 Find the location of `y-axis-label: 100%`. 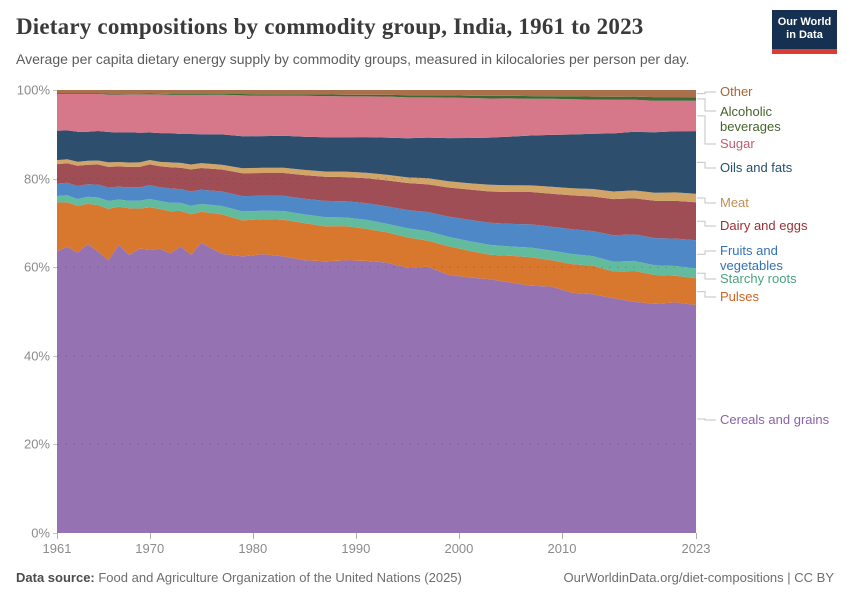

y-axis-label: 100% is located at coordinates (33, 90).